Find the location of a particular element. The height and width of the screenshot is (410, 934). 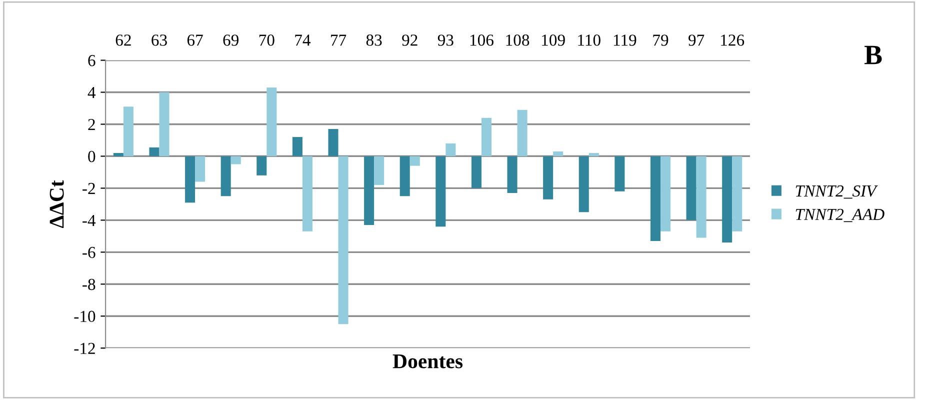

y-tick-label: 0 is located at coordinates (92, 156).